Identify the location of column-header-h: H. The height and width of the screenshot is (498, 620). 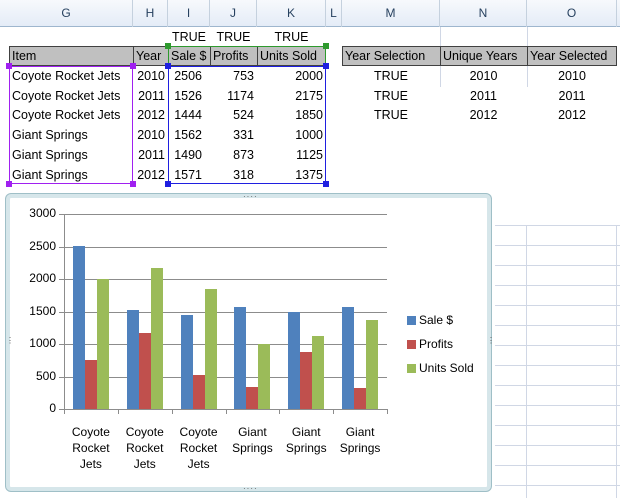
(150, 13).